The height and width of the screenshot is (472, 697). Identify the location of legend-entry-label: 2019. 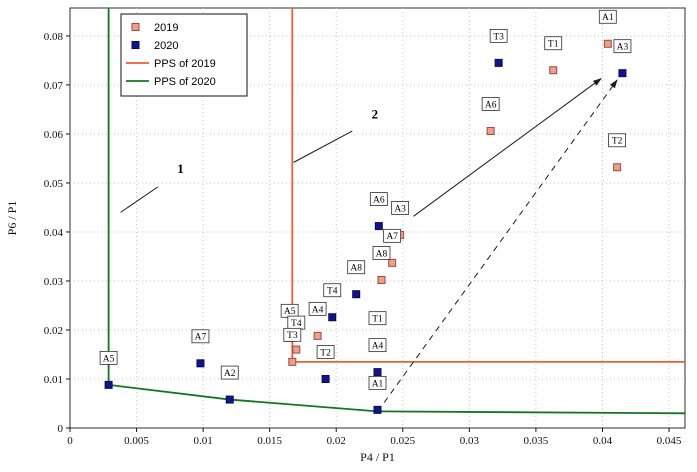
(166, 28).